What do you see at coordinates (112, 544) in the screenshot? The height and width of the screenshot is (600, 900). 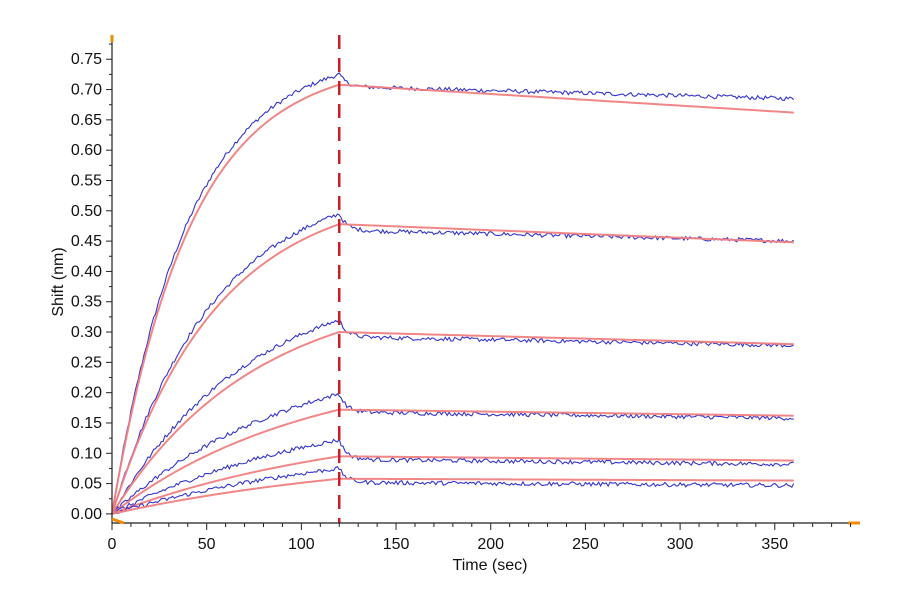 I see `x-tick-label: 0` at bounding box center [112, 544].